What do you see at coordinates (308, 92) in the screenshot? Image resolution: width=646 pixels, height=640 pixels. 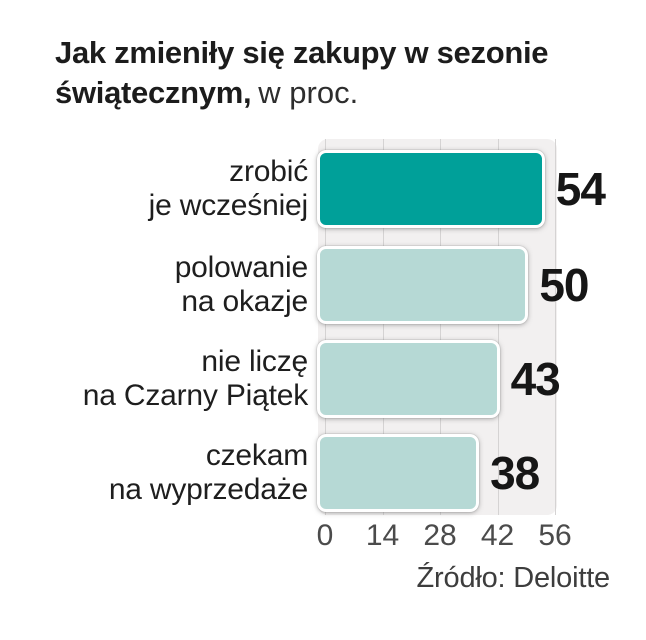 I see `title-unit: w proc.` at bounding box center [308, 92].